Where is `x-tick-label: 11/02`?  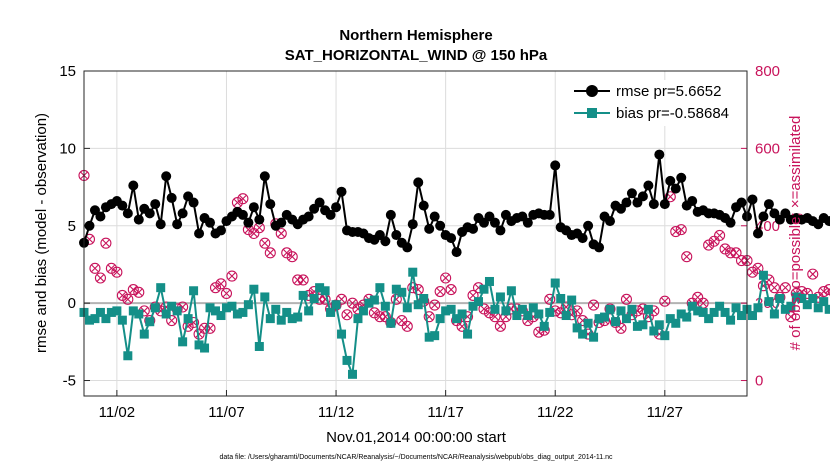 x-tick-label: 11/02 is located at coordinates (117, 412).